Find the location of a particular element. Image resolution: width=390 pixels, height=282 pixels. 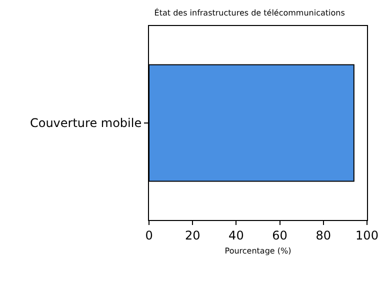

x-tick-label: 40 is located at coordinates (236, 235).